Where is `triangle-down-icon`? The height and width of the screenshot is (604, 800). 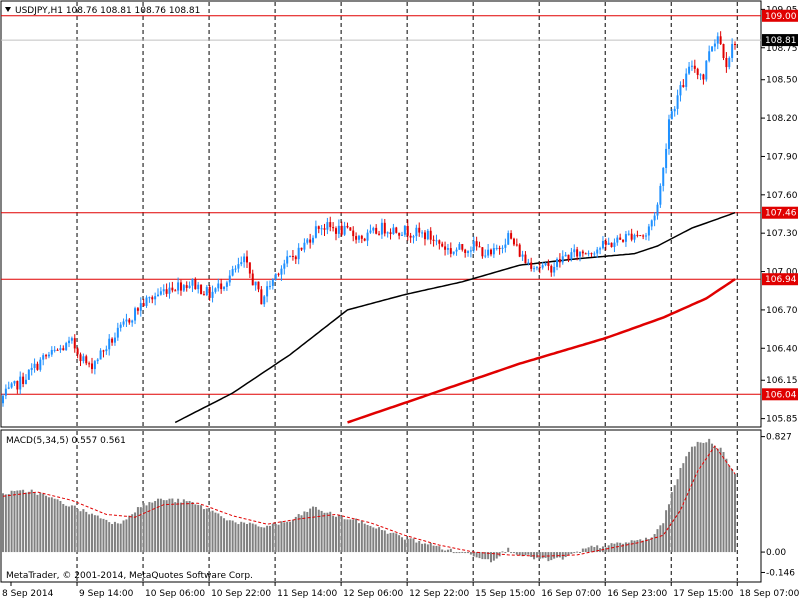
triangle-down-icon is located at coordinates (8, 9).